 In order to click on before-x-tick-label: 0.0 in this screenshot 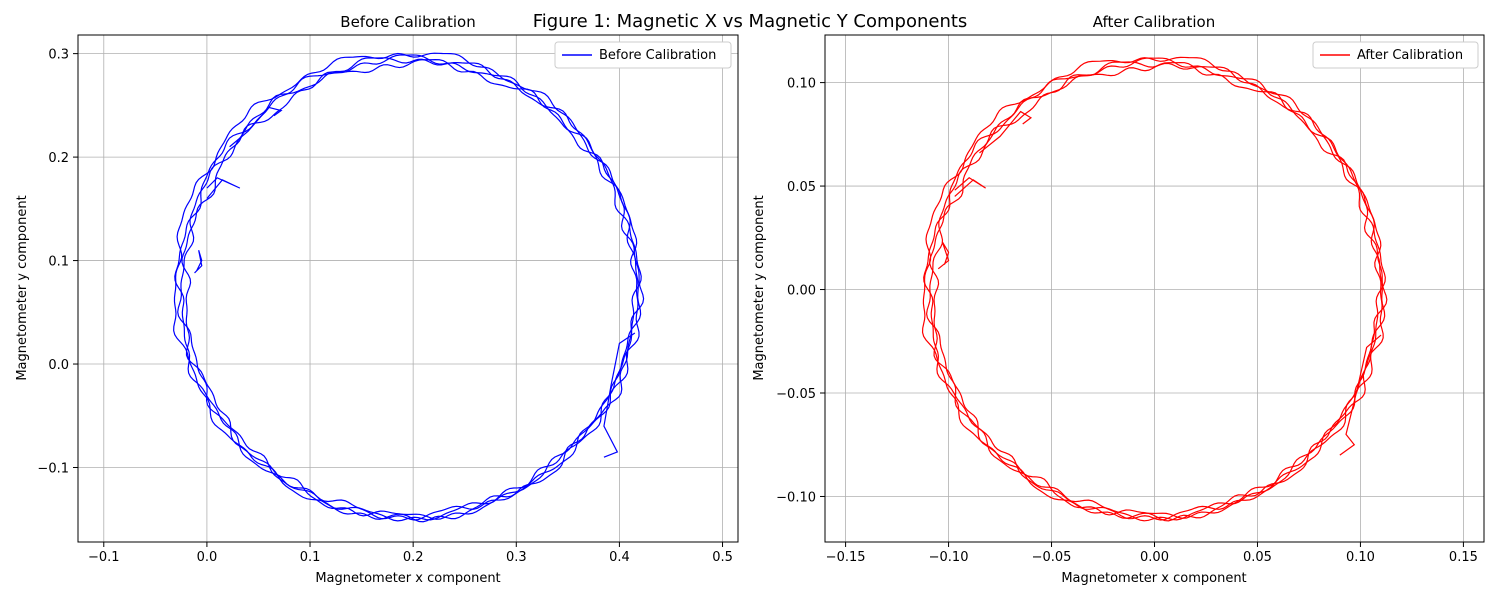, I will do `click(207, 557)`.